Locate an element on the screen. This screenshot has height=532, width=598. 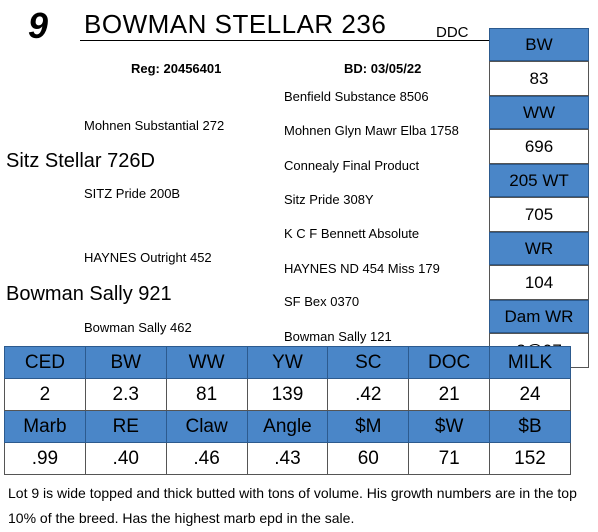
epd-value-cell: 71 is located at coordinates (449, 458).